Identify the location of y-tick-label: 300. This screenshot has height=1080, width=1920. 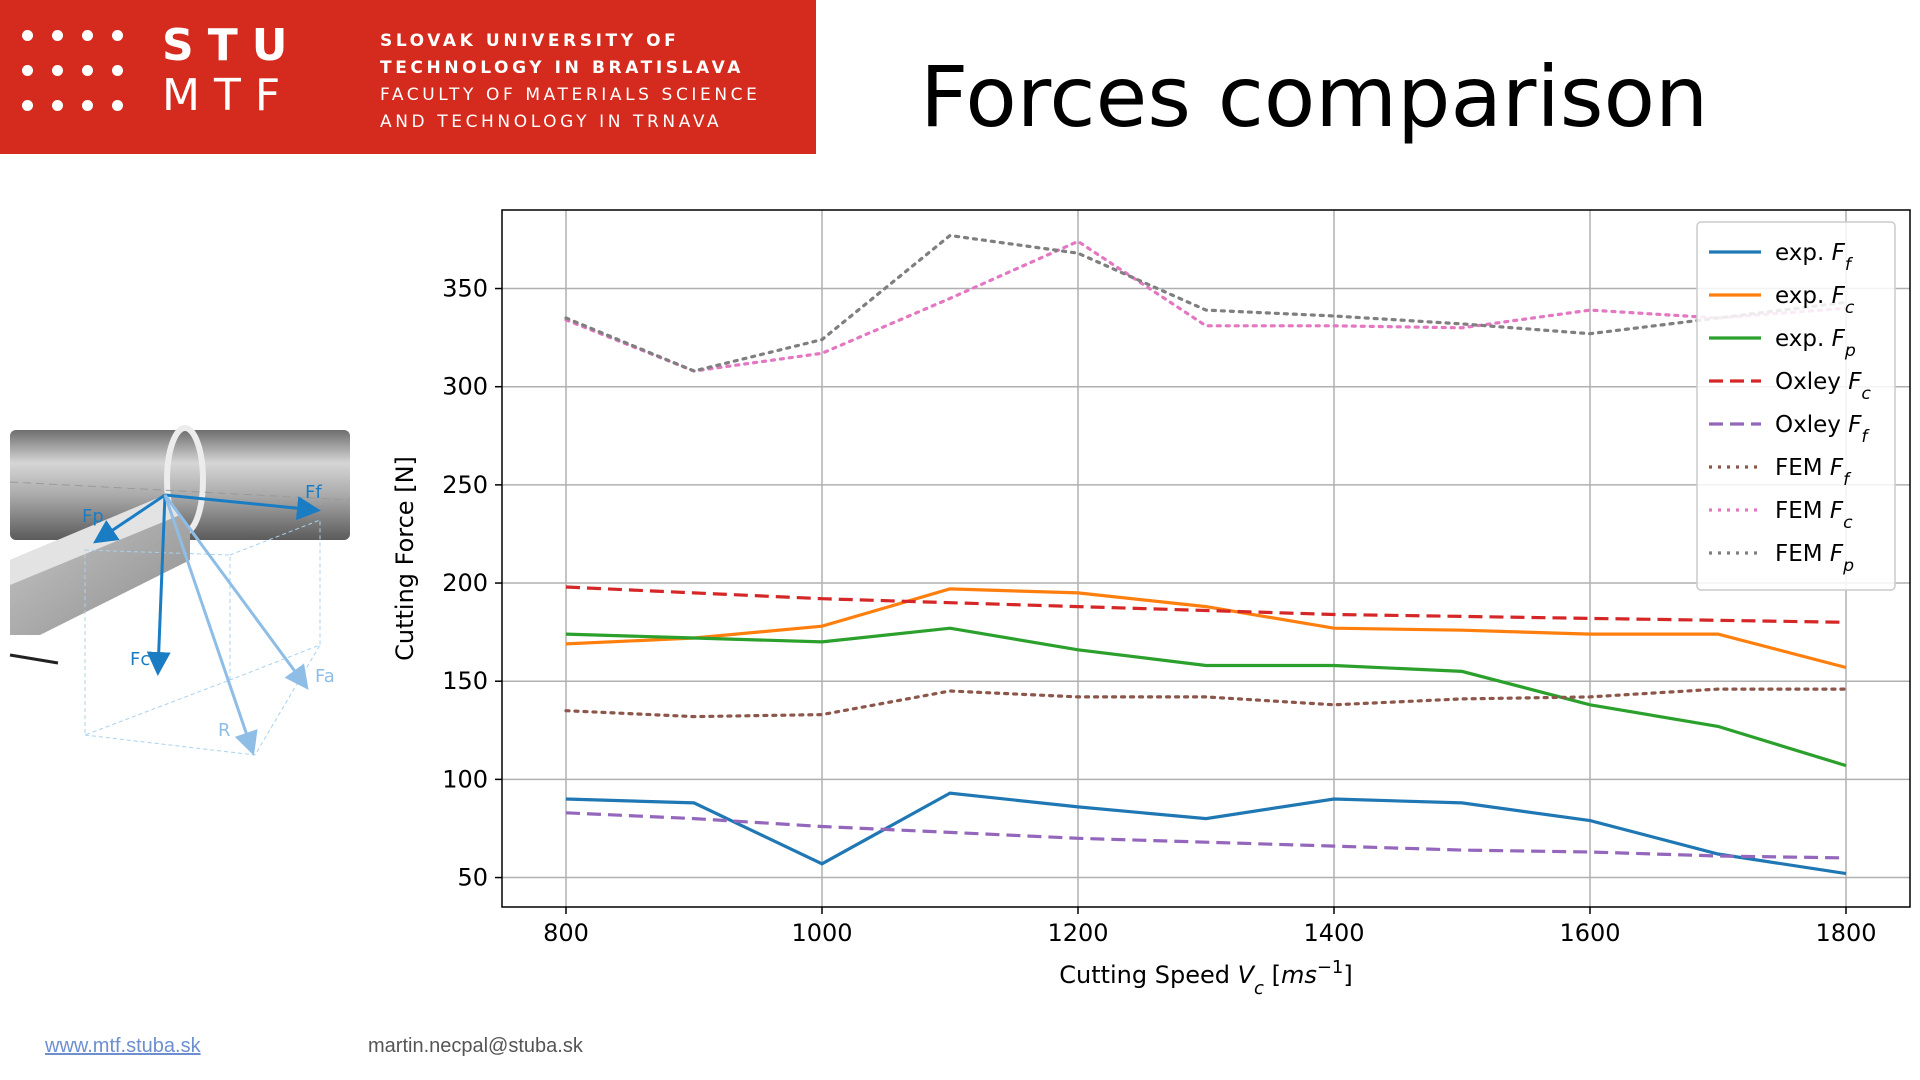
(465, 387).